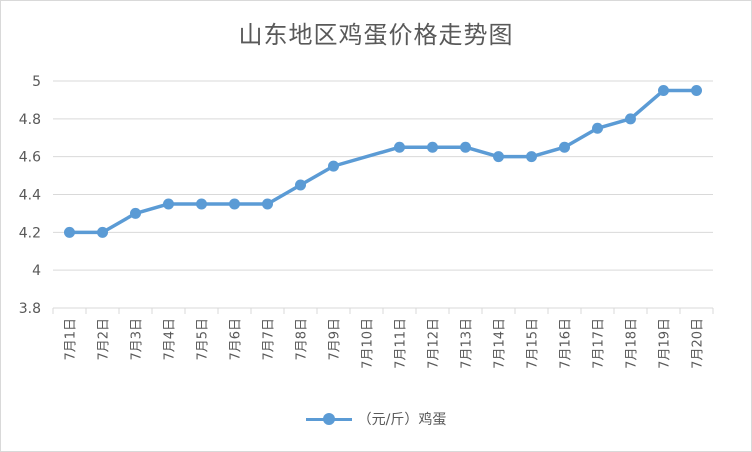 The image size is (752, 452). I want to click on x-tick-label: 7月10日, so click(368, 343).